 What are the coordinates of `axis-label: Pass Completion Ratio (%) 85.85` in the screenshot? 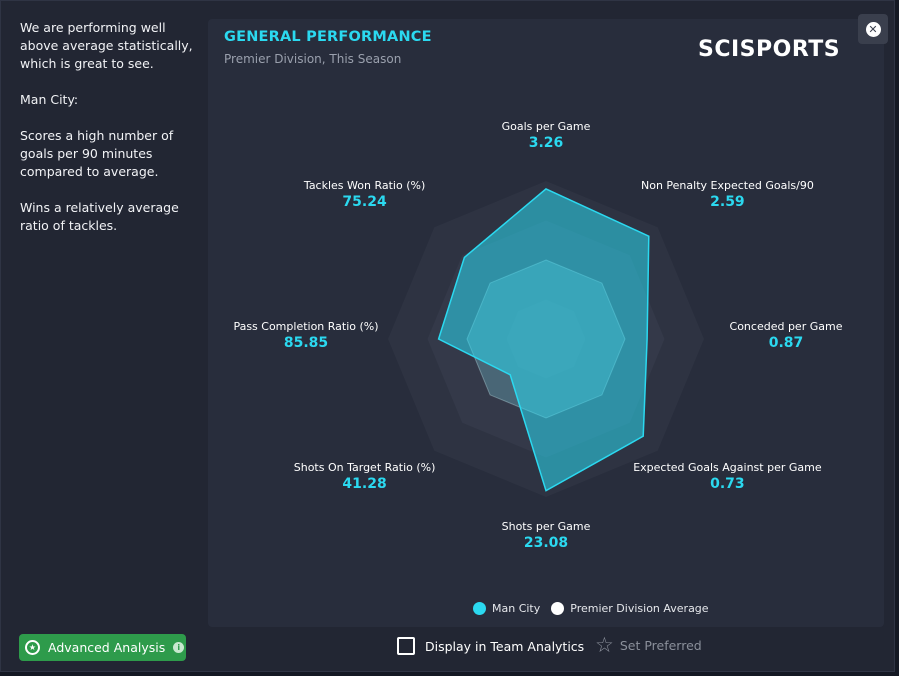 It's located at (305, 335).